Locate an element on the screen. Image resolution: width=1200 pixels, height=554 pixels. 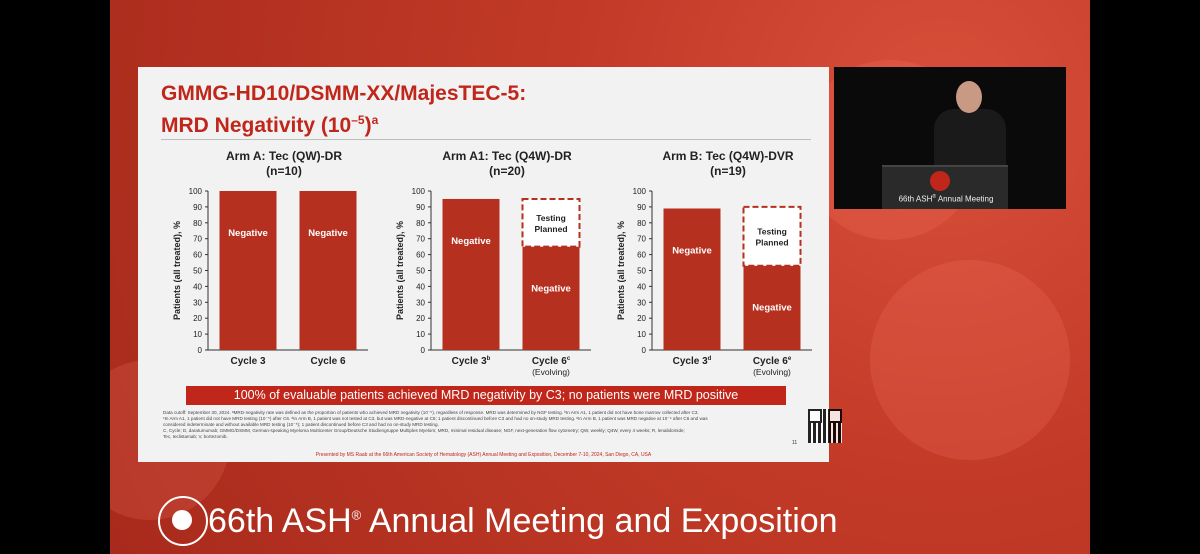
panel-title-arm-a1: Arm A1: Tec (Q4W)-DR (n=20) is located at coordinates (507, 164).